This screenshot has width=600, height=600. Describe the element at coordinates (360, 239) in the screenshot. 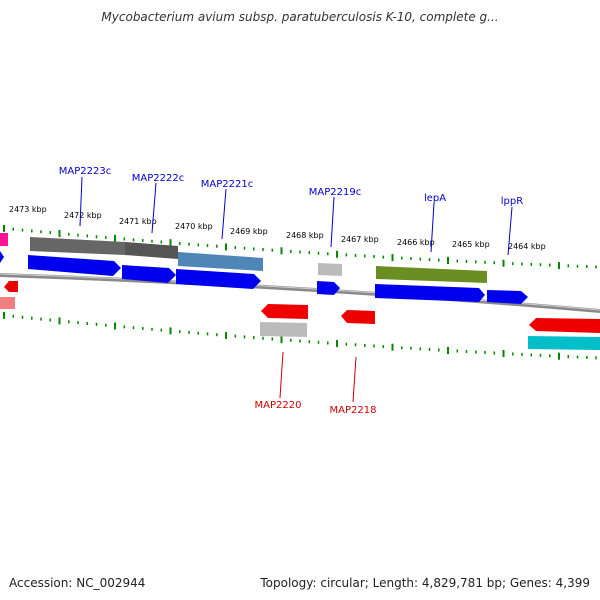

I see `ruler-label-2467: 2467 kbp` at that location.